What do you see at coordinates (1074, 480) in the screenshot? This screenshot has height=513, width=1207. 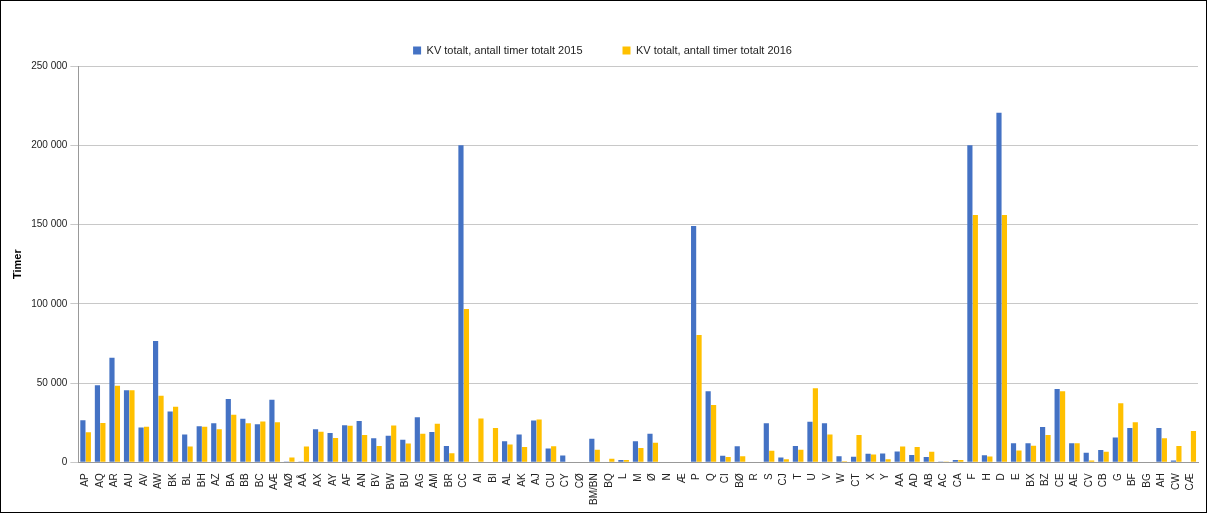 I see `x-tick-label: AE` at bounding box center [1074, 480].